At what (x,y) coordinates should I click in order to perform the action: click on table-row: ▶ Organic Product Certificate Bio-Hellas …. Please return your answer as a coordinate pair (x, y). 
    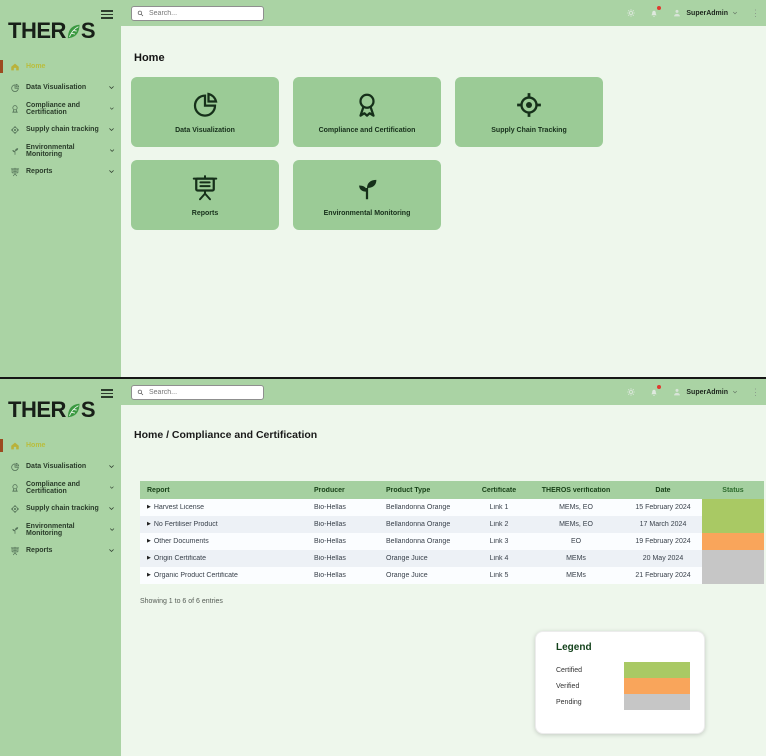
    Looking at the image, I should click on (452, 575).